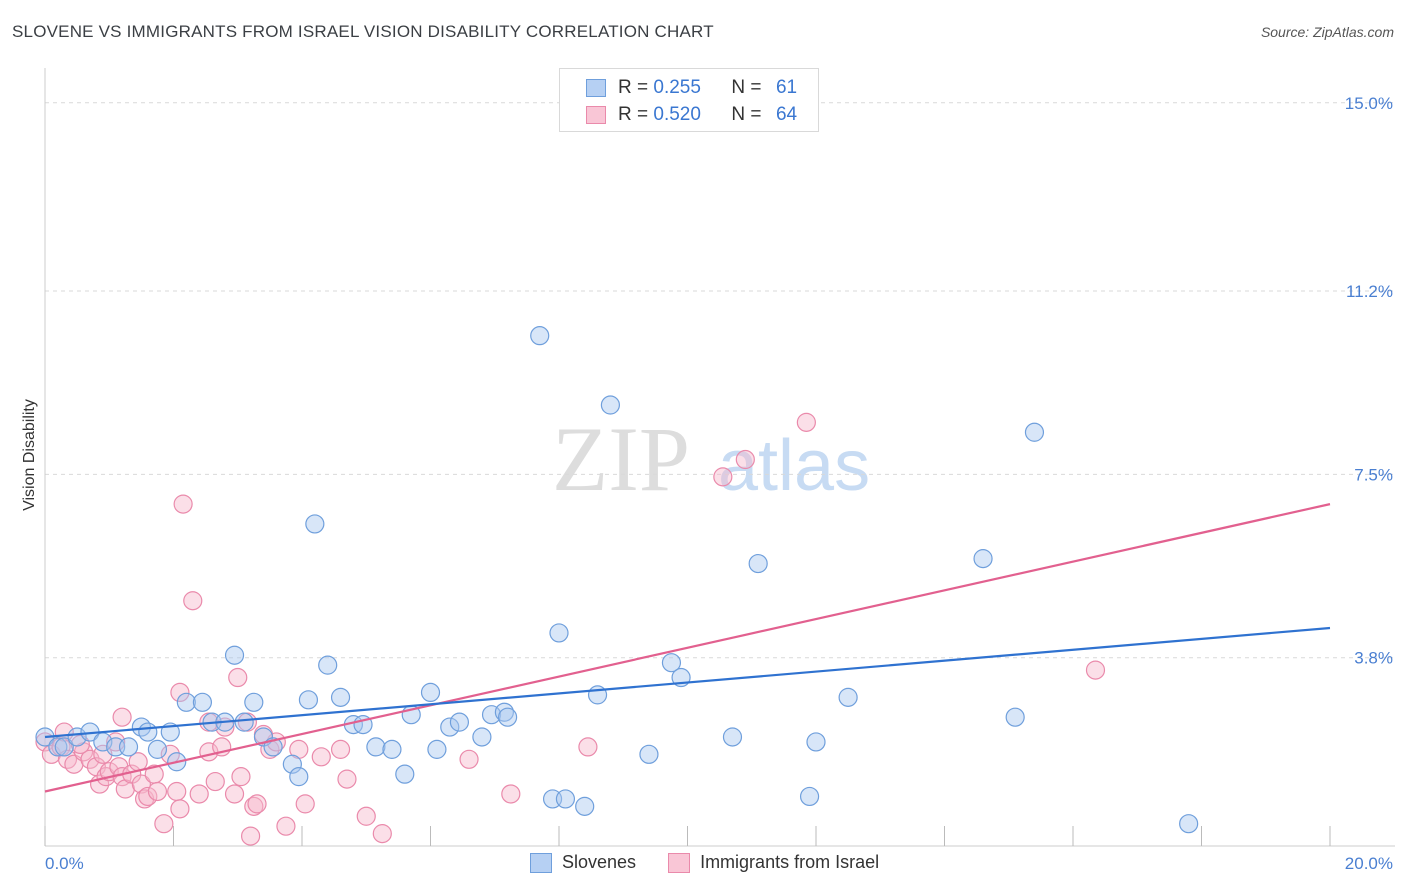 The width and height of the screenshot is (1406, 892). I want to click on y-tick-label: 3.8%, so click(1373, 658).